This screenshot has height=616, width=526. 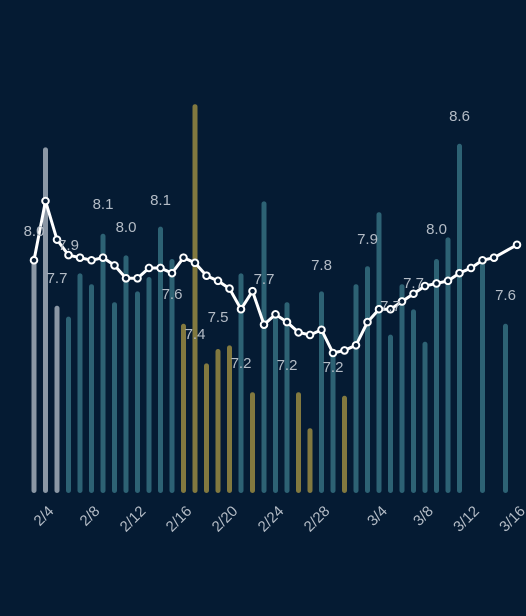 I want to click on data-label-3/3: 7.9, so click(x=367, y=239).